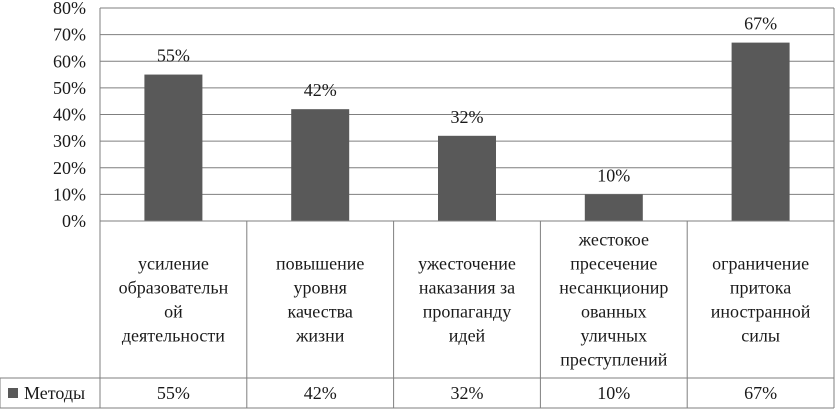 The image size is (836, 412). Describe the element at coordinates (761, 300) in the screenshot. I see `x-category-label: ограничение притока иностранной силы` at that location.